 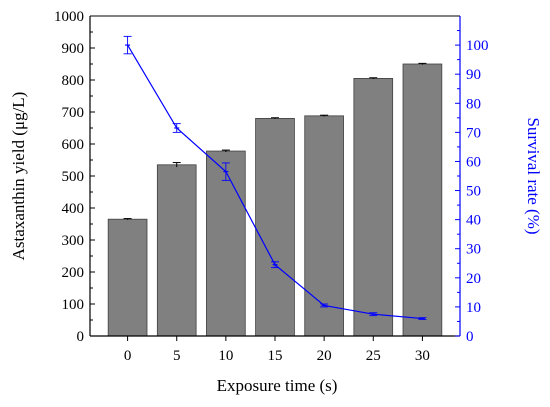 What do you see at coordinates (277, 385) in the screenshot?
I see `x-axis-title: Exposure time (s)` at bounding box center [277, 385].